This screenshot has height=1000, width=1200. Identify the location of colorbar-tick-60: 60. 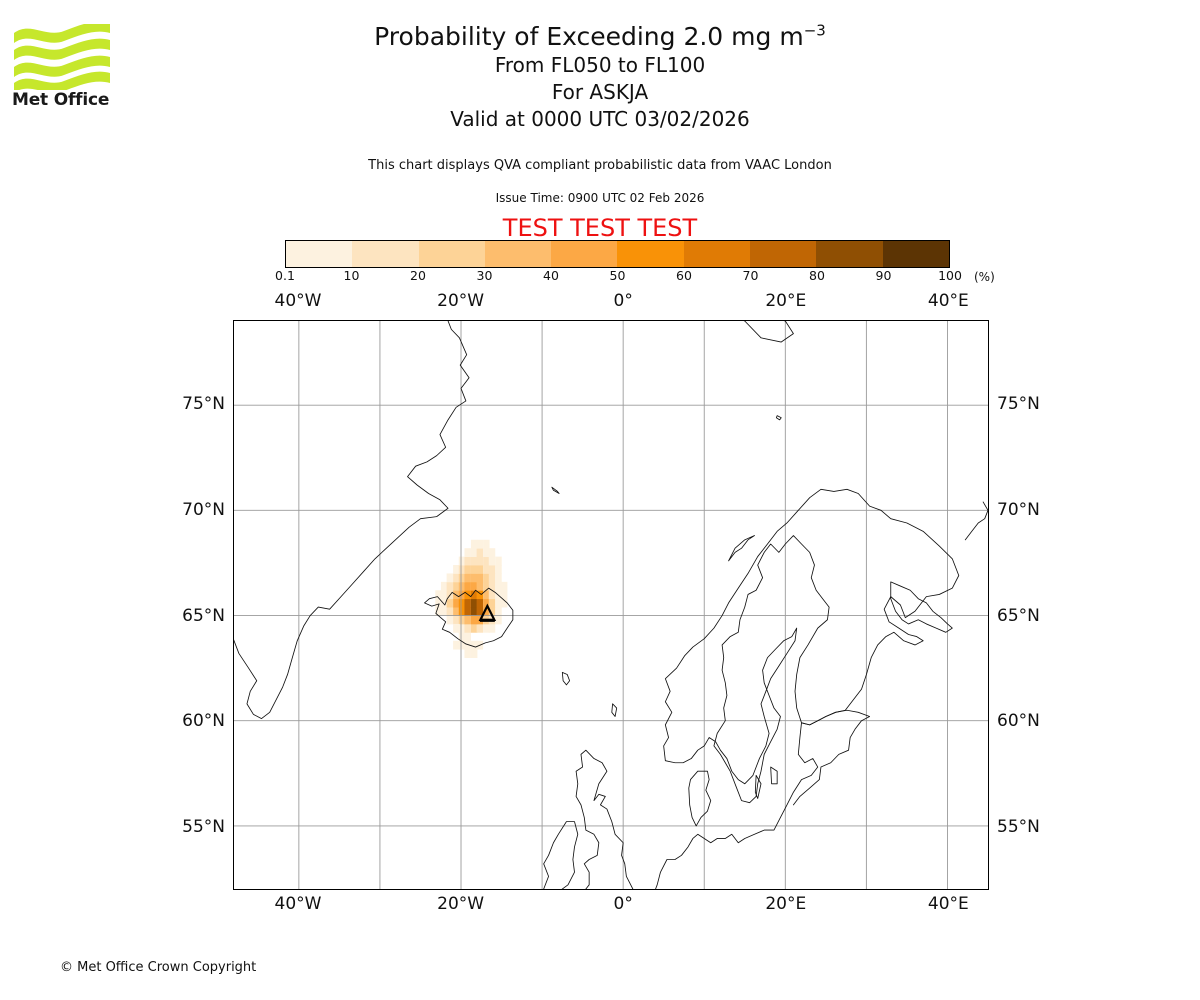
(684, 275).